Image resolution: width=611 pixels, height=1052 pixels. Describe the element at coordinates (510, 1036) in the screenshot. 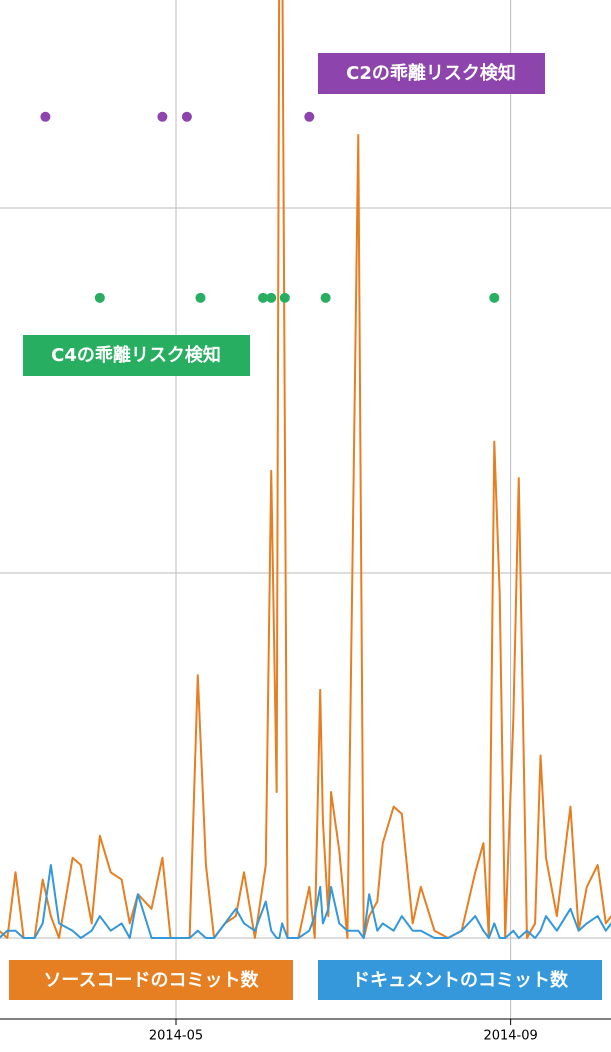

I see `x-tick-label: 2014-09` at that location.